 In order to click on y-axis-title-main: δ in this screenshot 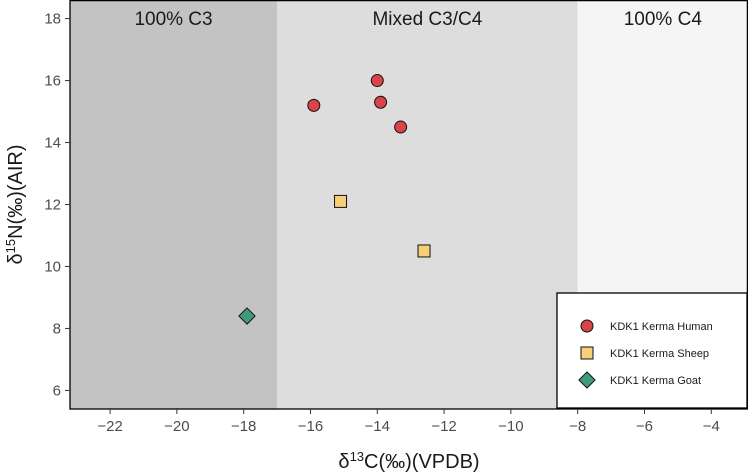, I will do `click(16, 258)`.